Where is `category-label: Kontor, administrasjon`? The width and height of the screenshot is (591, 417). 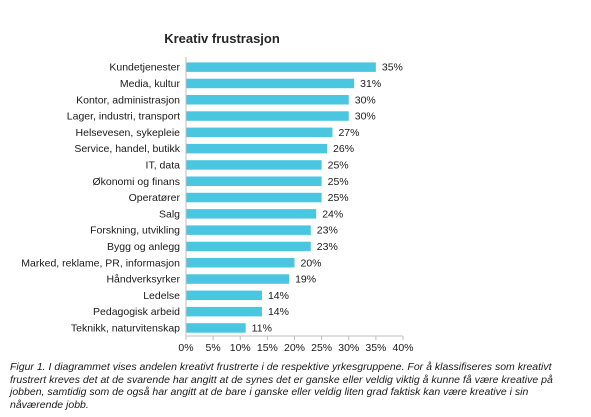 category-label: Kontor, administrasjon is located at coordinates (128, 100).